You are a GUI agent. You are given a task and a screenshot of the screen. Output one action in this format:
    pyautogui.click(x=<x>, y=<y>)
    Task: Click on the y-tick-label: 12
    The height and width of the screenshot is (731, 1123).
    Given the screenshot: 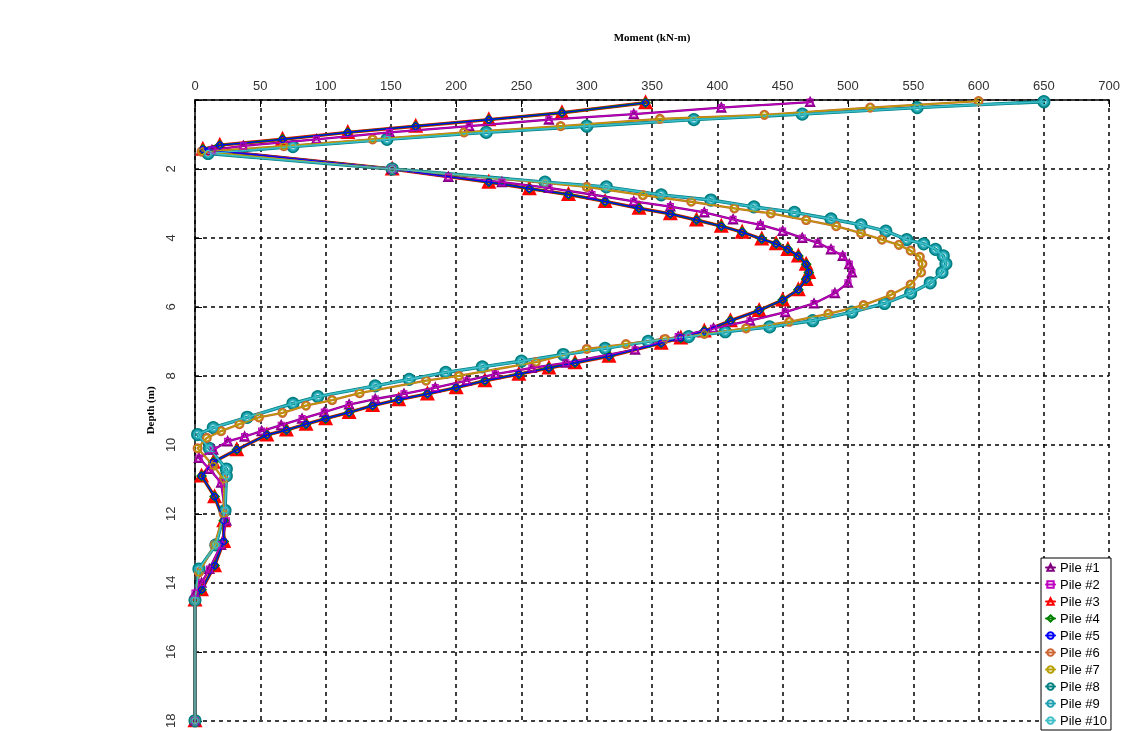 What is the action you would take?
    pyautogui.click(x=170, y=514)
    